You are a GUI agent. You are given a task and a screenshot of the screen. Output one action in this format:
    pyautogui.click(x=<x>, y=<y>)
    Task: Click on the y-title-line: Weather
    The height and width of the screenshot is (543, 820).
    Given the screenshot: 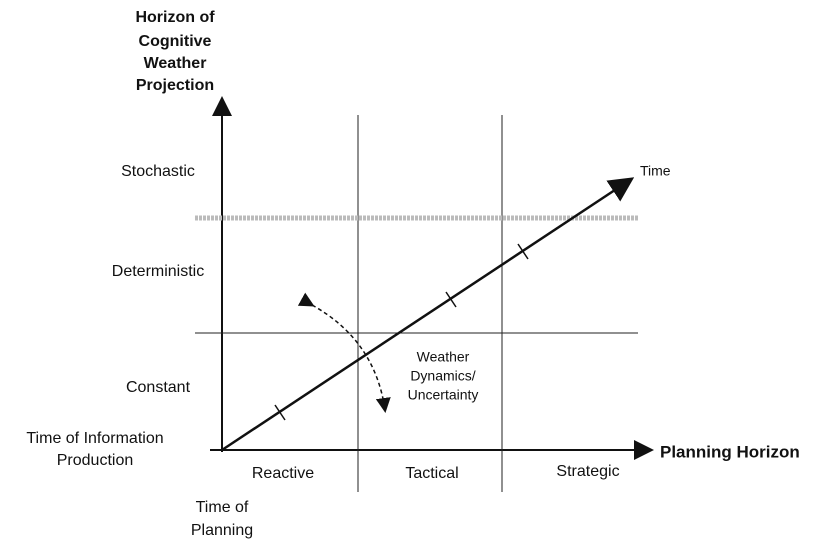 What is the action you would take?
    pyautogui.click(x=175, y=63)
    